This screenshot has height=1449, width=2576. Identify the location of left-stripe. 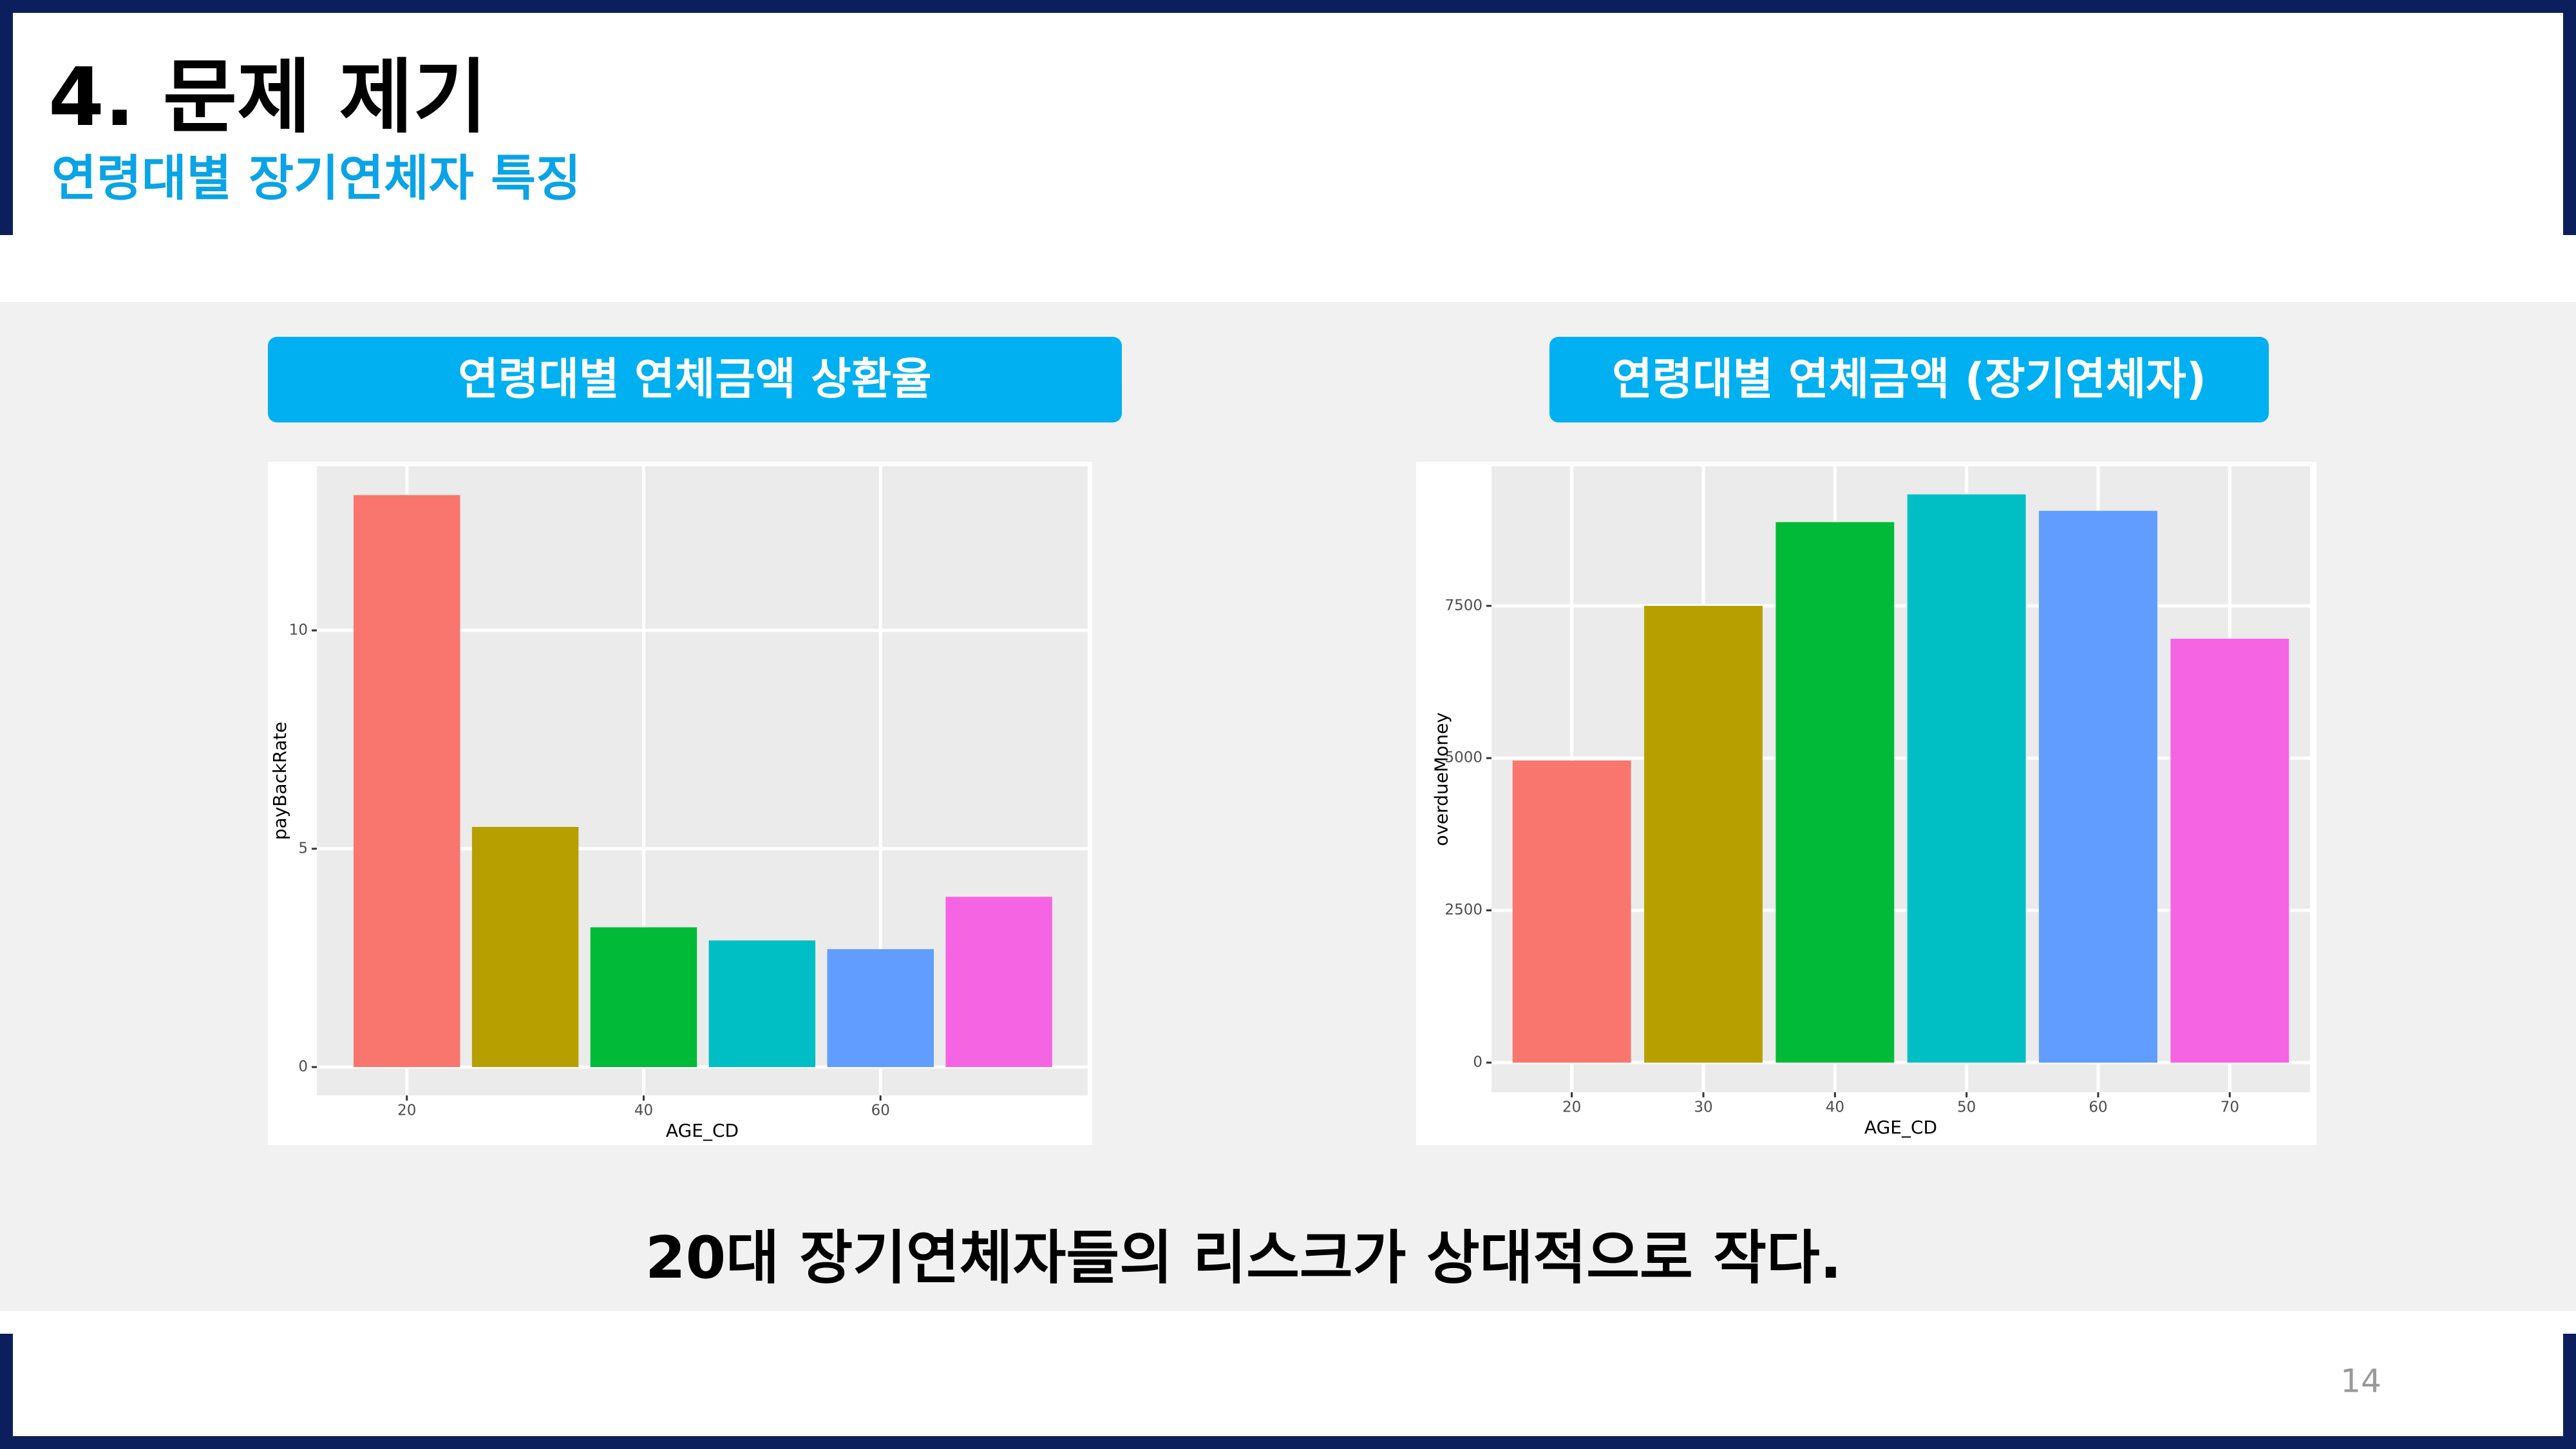
(6, 117).